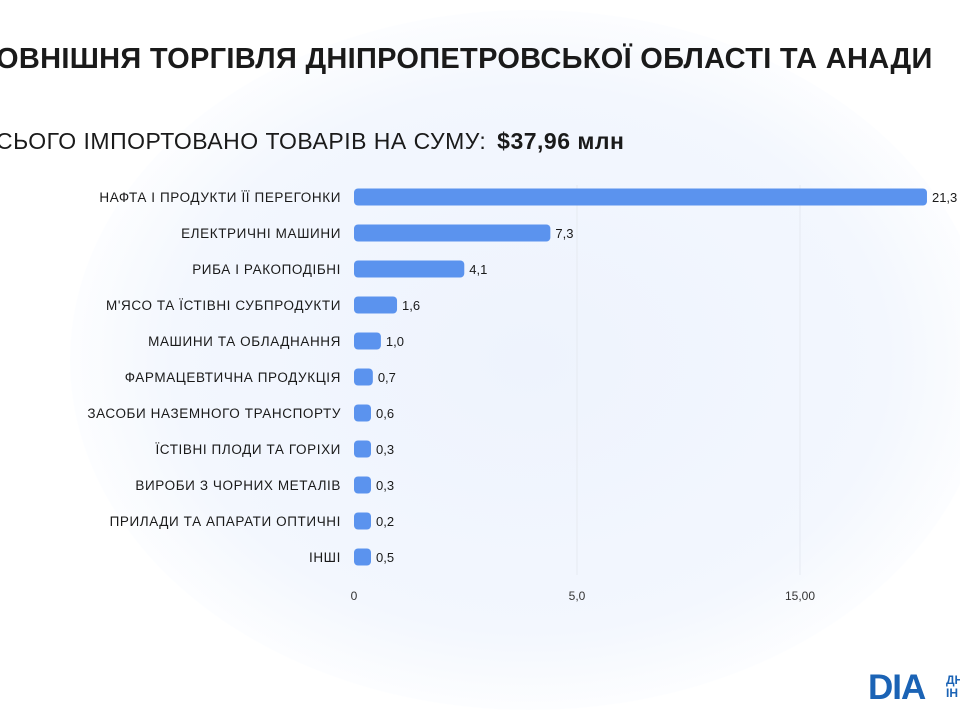 The height and width of the screenshot is (720, 960). What do you see at coordinates (800, 596) in the screenshot?
I see `x-tick-label: 15,00` at bounding box center [800, 596].